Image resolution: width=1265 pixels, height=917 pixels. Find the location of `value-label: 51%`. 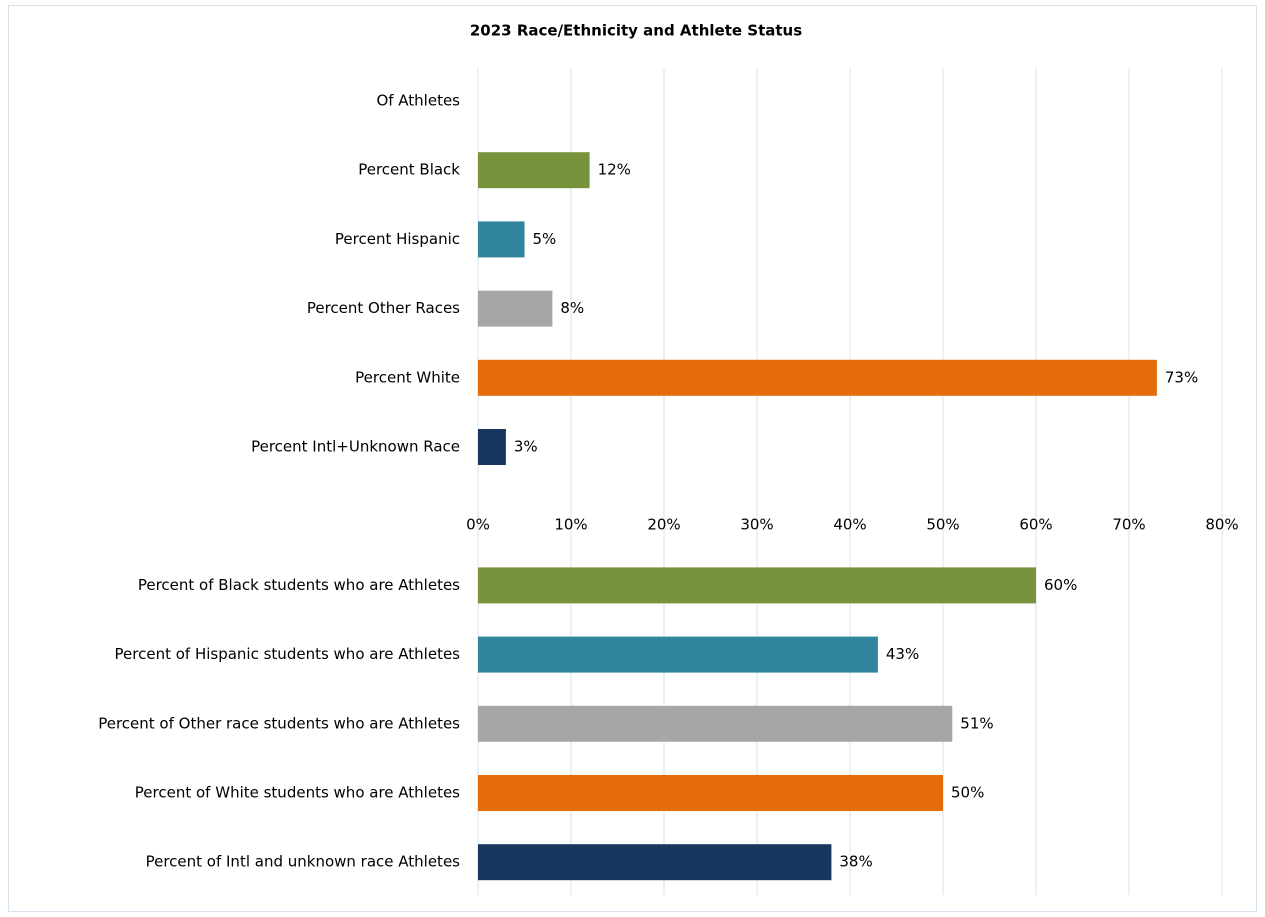

value-label: 51% is located at coordinates (976, 723).